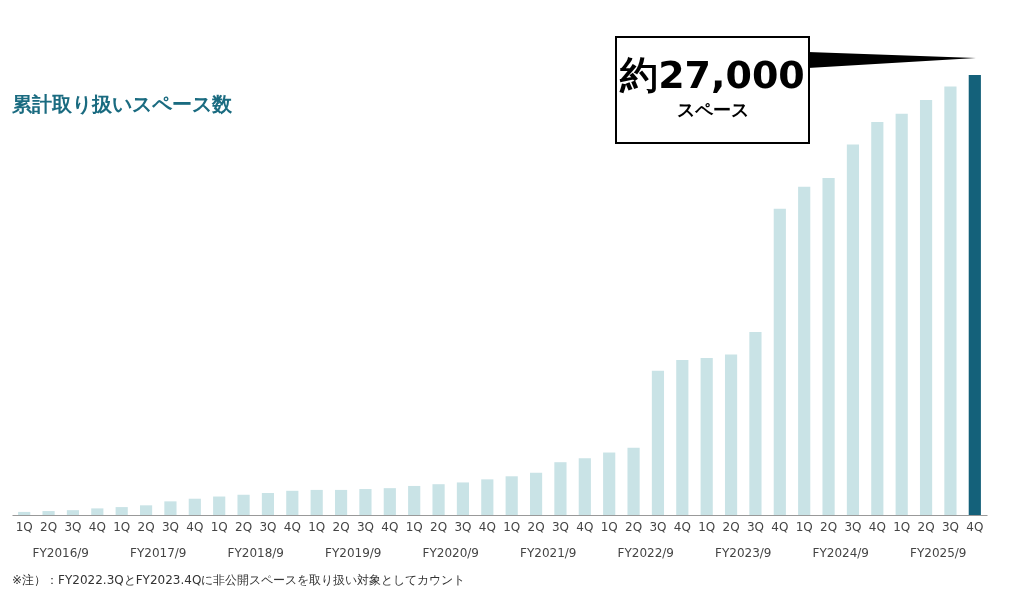  I want to click on annotation: 約27,000 スペース, so click(712, 87).